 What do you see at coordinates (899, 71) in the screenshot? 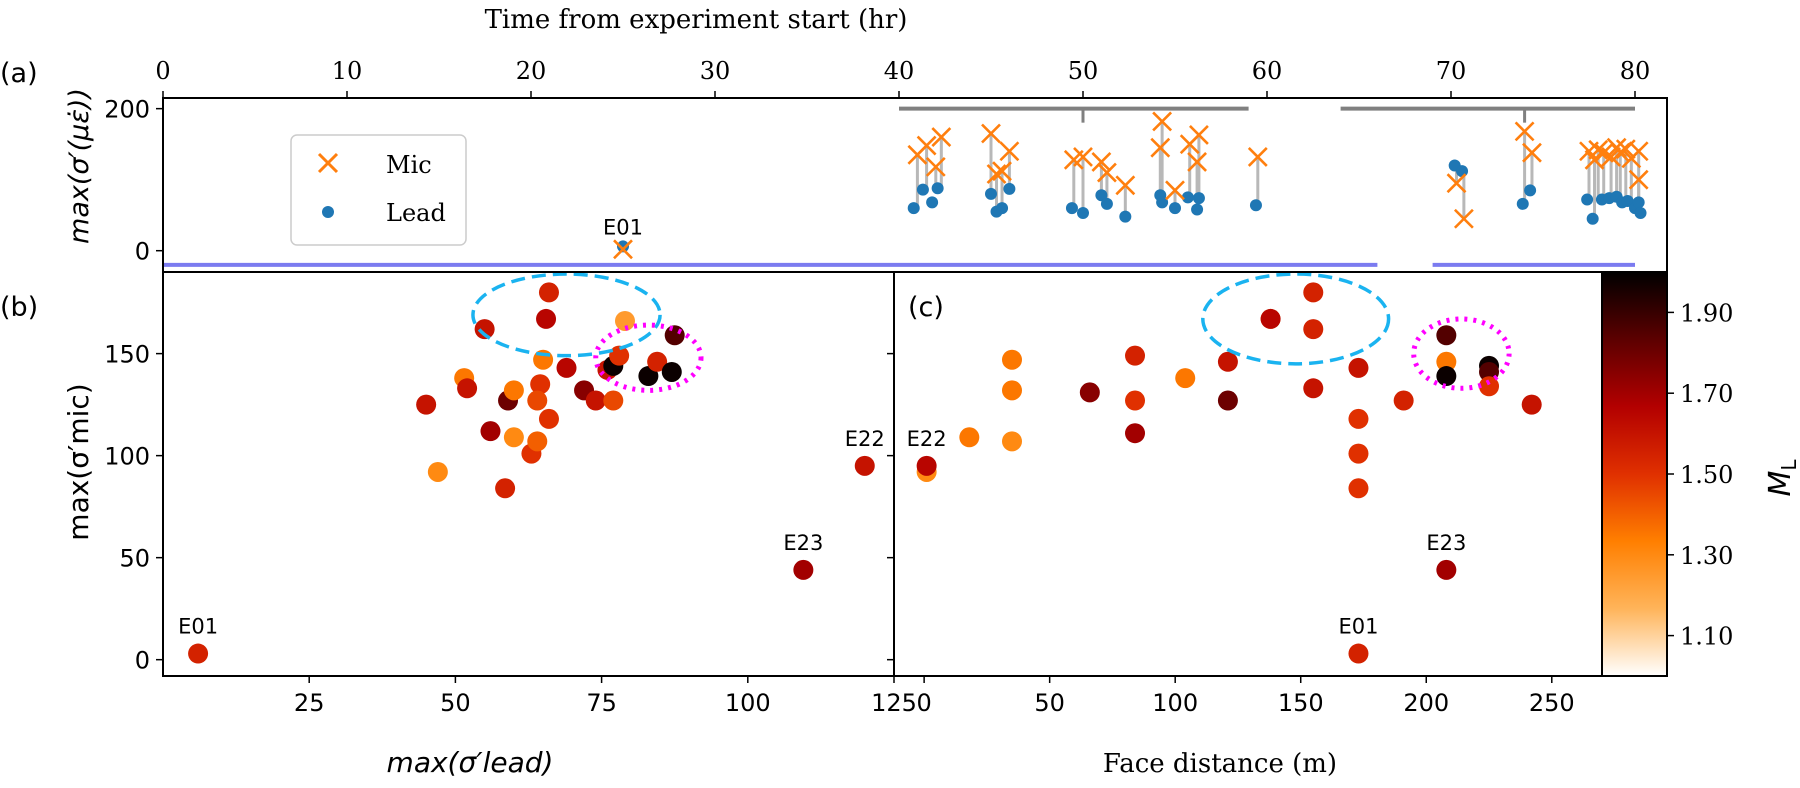
I see `top-axis-tick-label: 40` at bounding box center [899, 71].